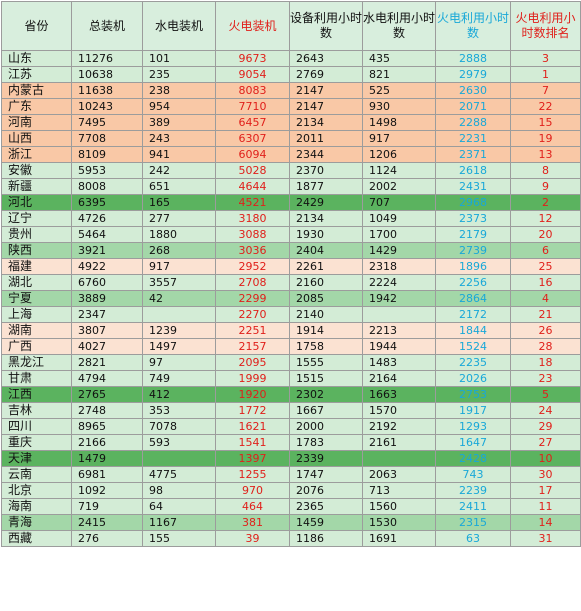 The image size is (581, 611). I want to click on table-row: 四川 8965 7078 1621 2000 2192 1293 29, so click(291, 426).